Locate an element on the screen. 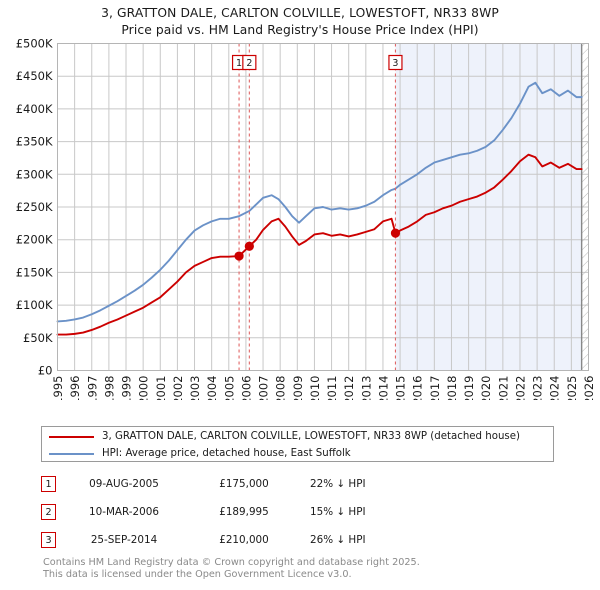 The image size is (600, 590). sale-index-badge: 1 is located at coordinates (48, 484).